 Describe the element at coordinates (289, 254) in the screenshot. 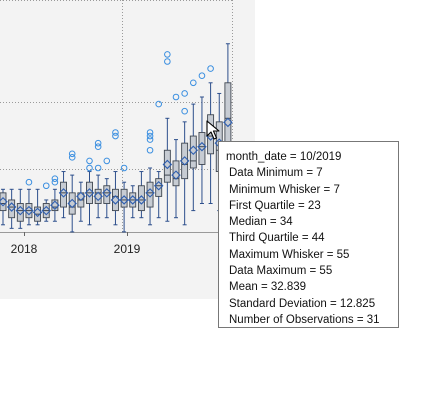

I see `tooltip-line-maximum-whisker: Maximum Whisker = 55` at that location.